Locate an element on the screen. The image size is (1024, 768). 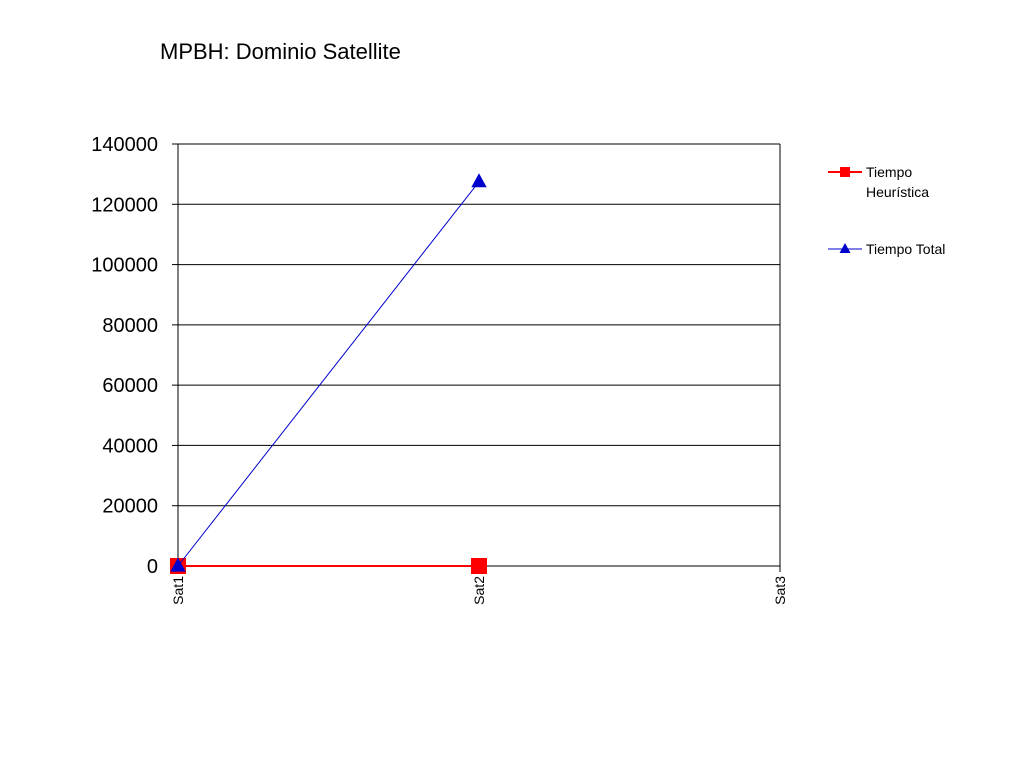
y-tick-label: 20000 is located at coordinates (130, 507).